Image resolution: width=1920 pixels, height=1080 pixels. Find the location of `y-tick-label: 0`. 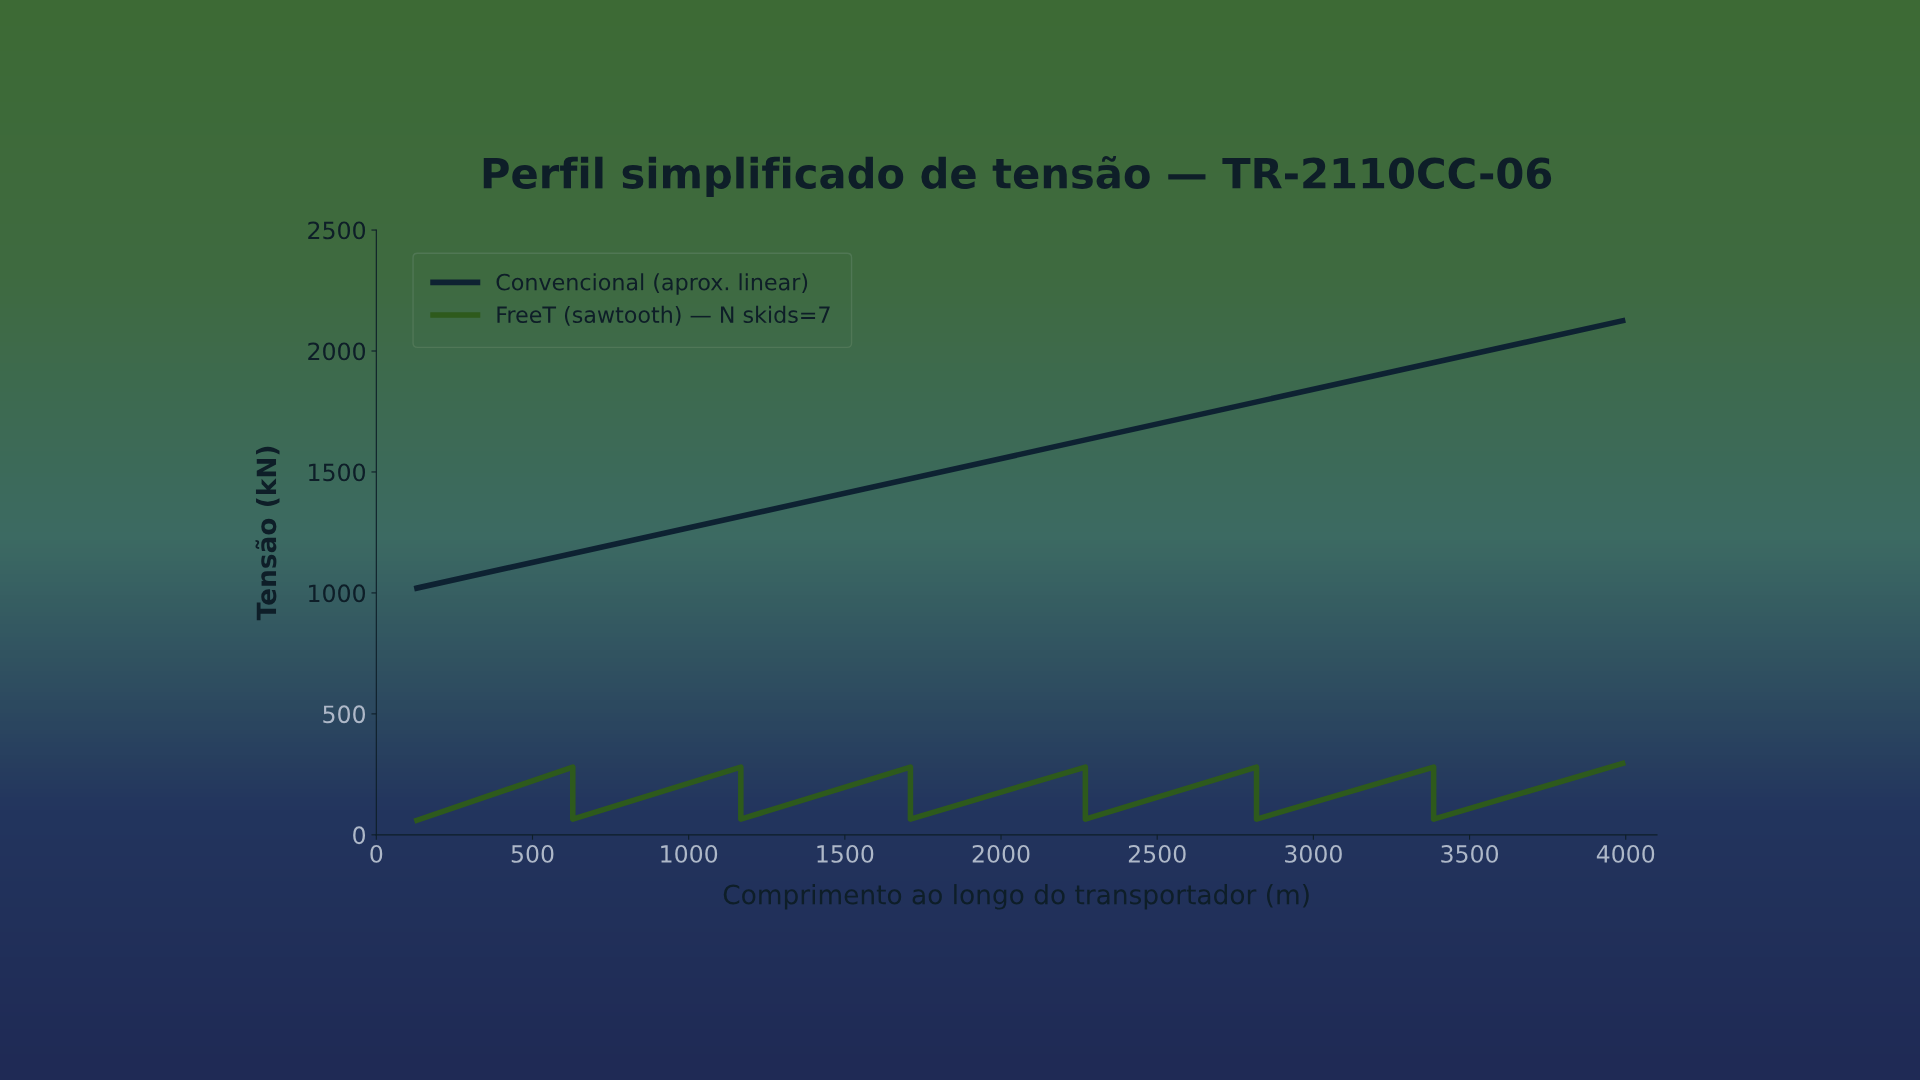

y-tick-label: 0 is located at coordinates (359, 835).